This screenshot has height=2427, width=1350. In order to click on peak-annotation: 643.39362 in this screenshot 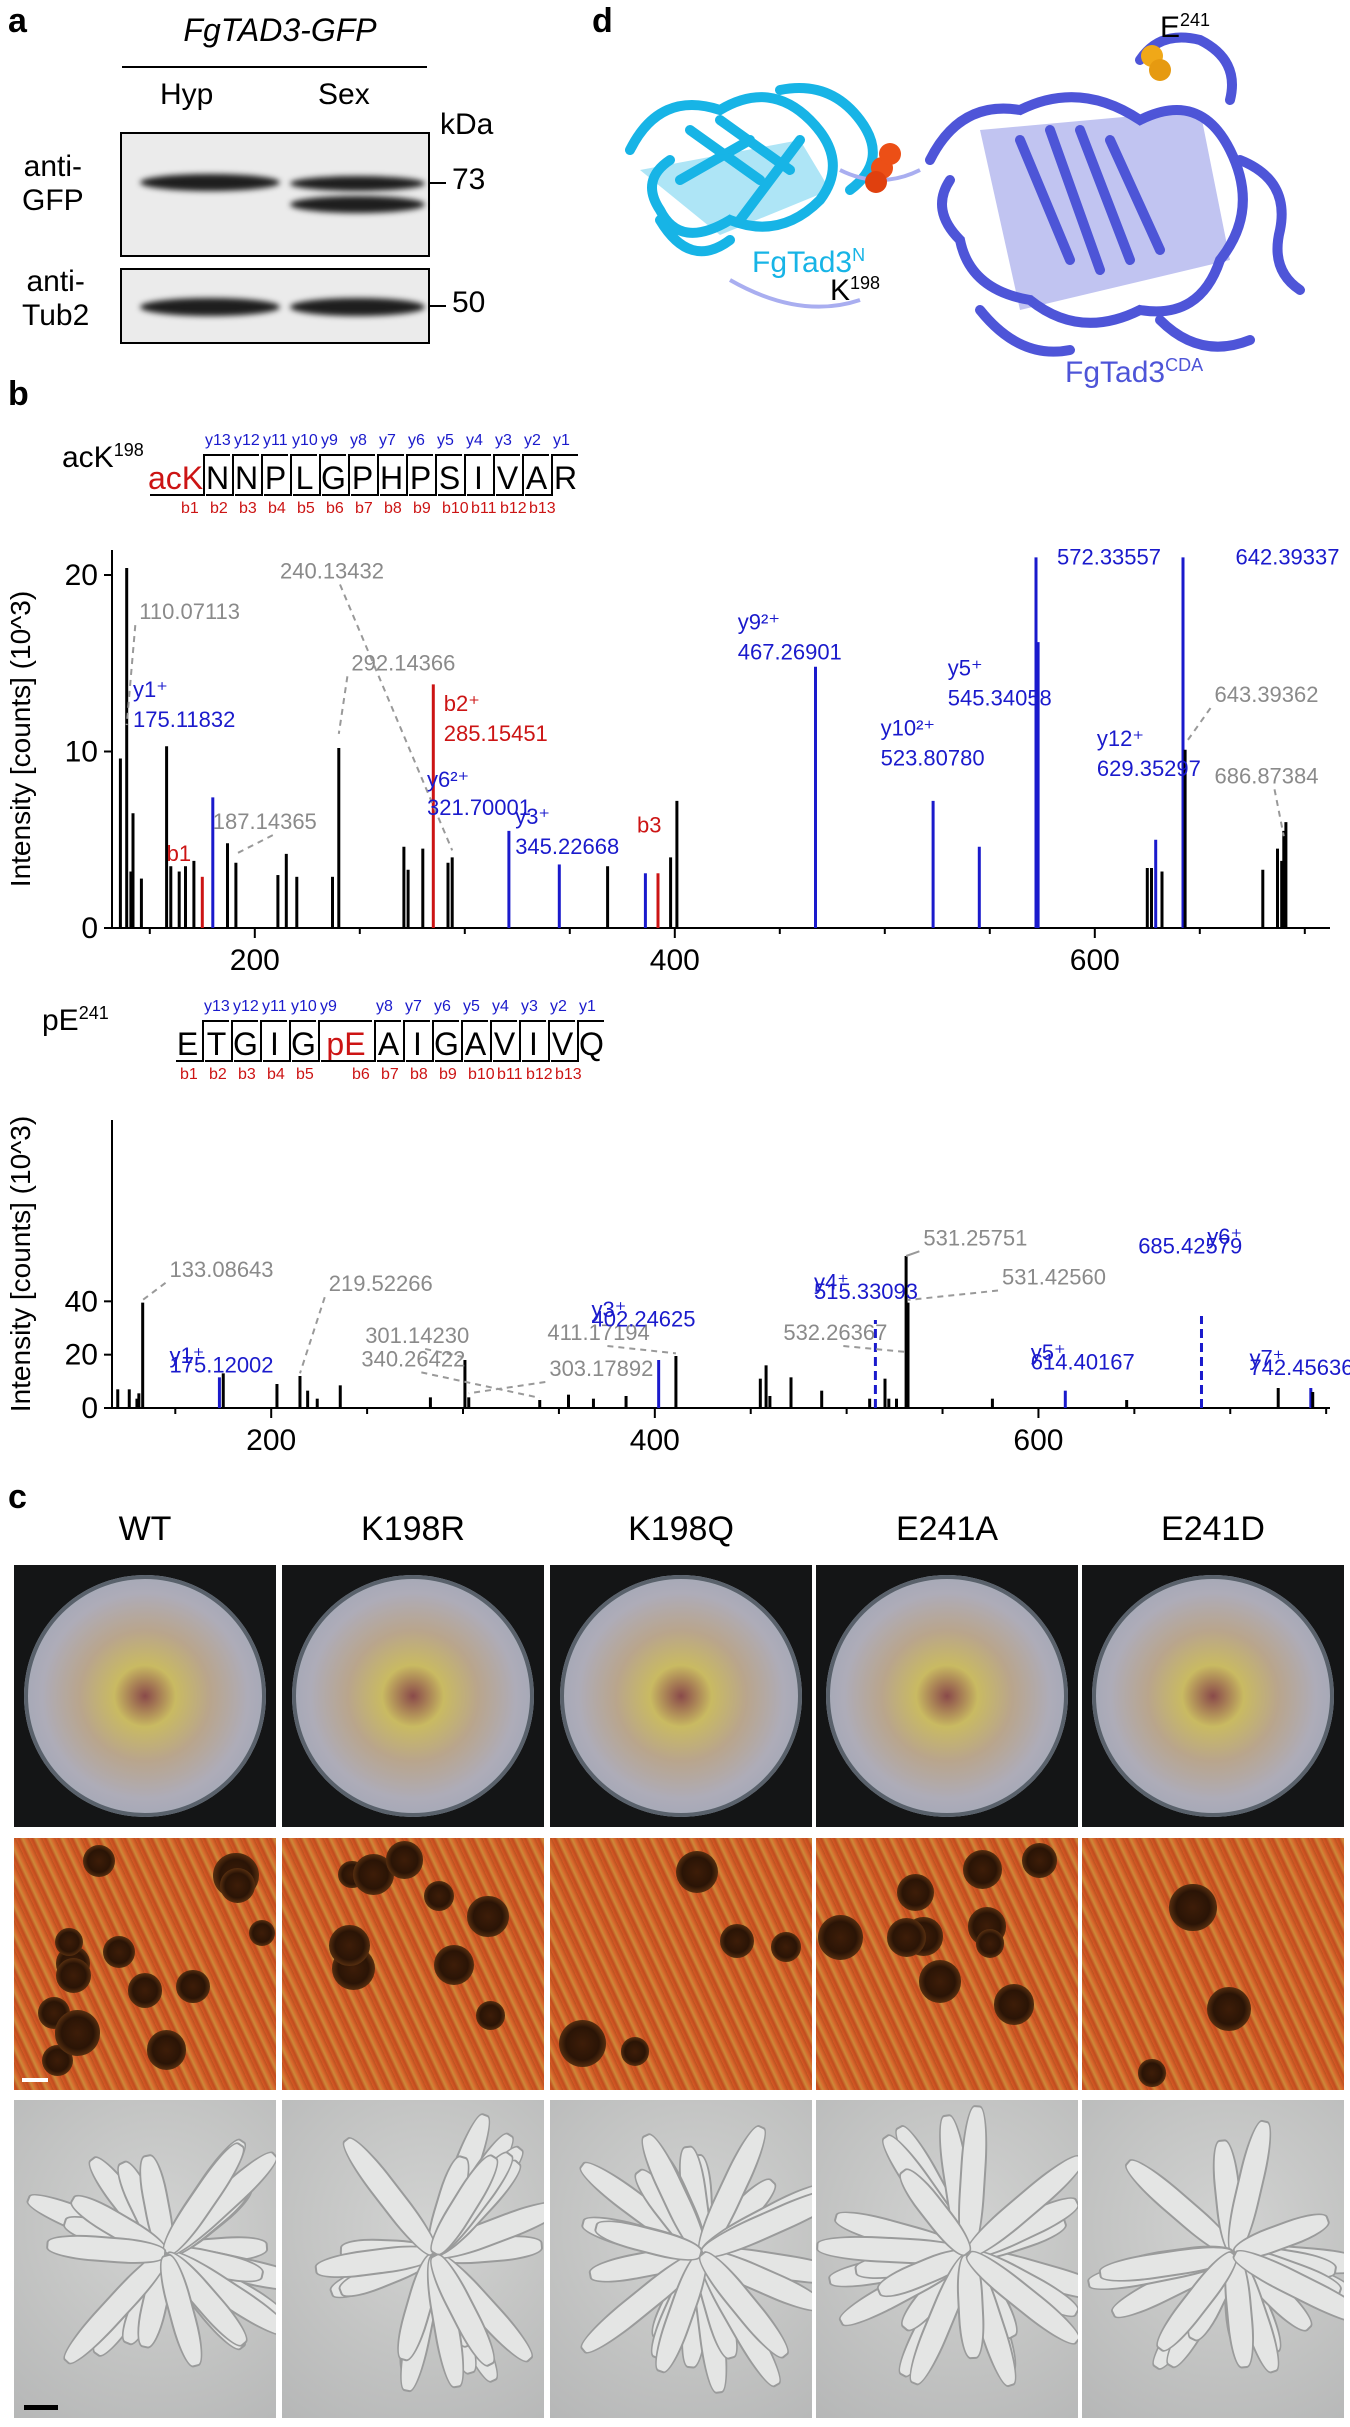, I will do `click(1267, 694)`.